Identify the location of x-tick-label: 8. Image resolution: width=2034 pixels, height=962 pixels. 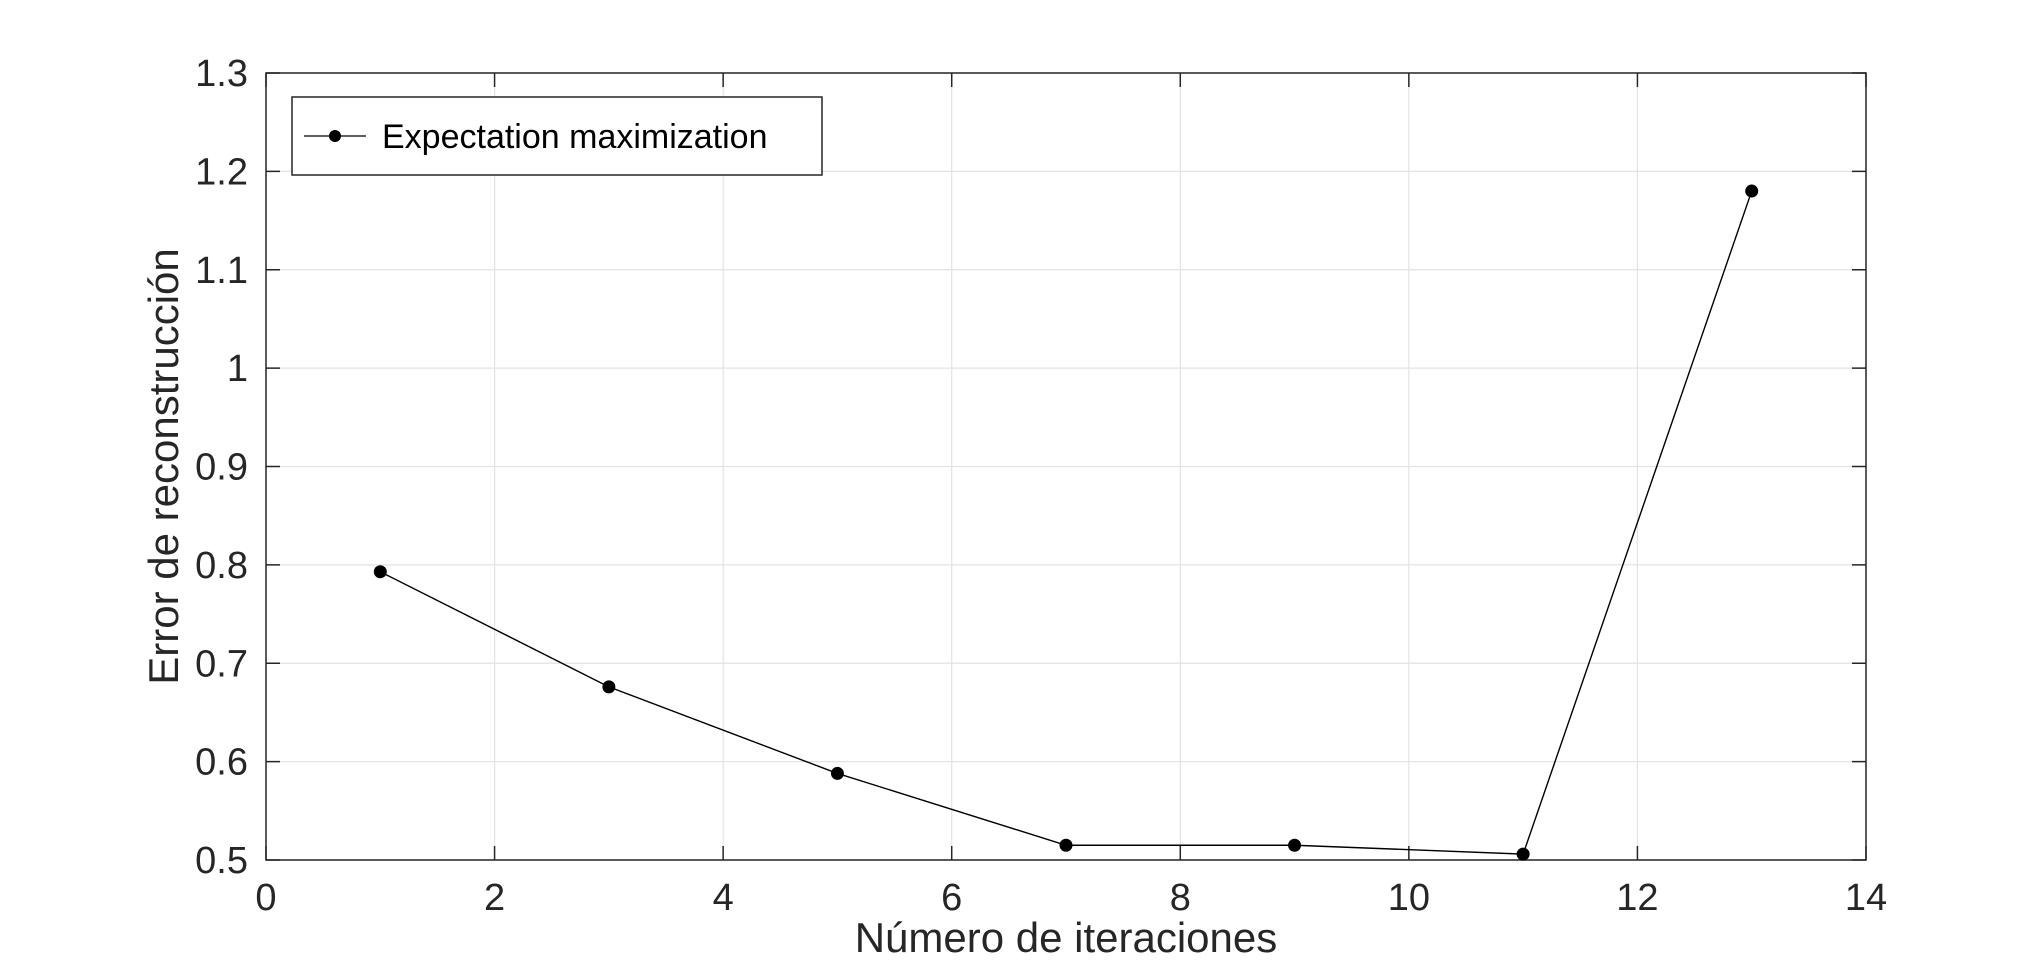
(1180, 898).